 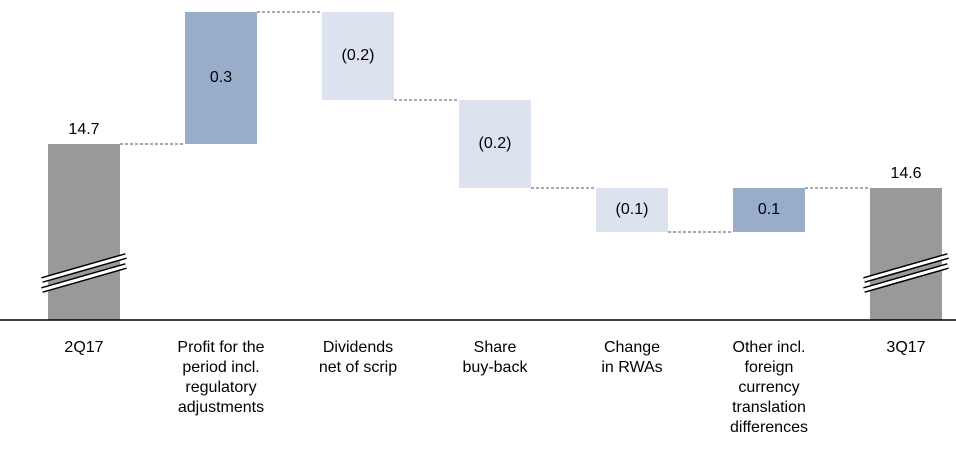 I want to click on value-label: 14.6, so click(x=905, y=173).